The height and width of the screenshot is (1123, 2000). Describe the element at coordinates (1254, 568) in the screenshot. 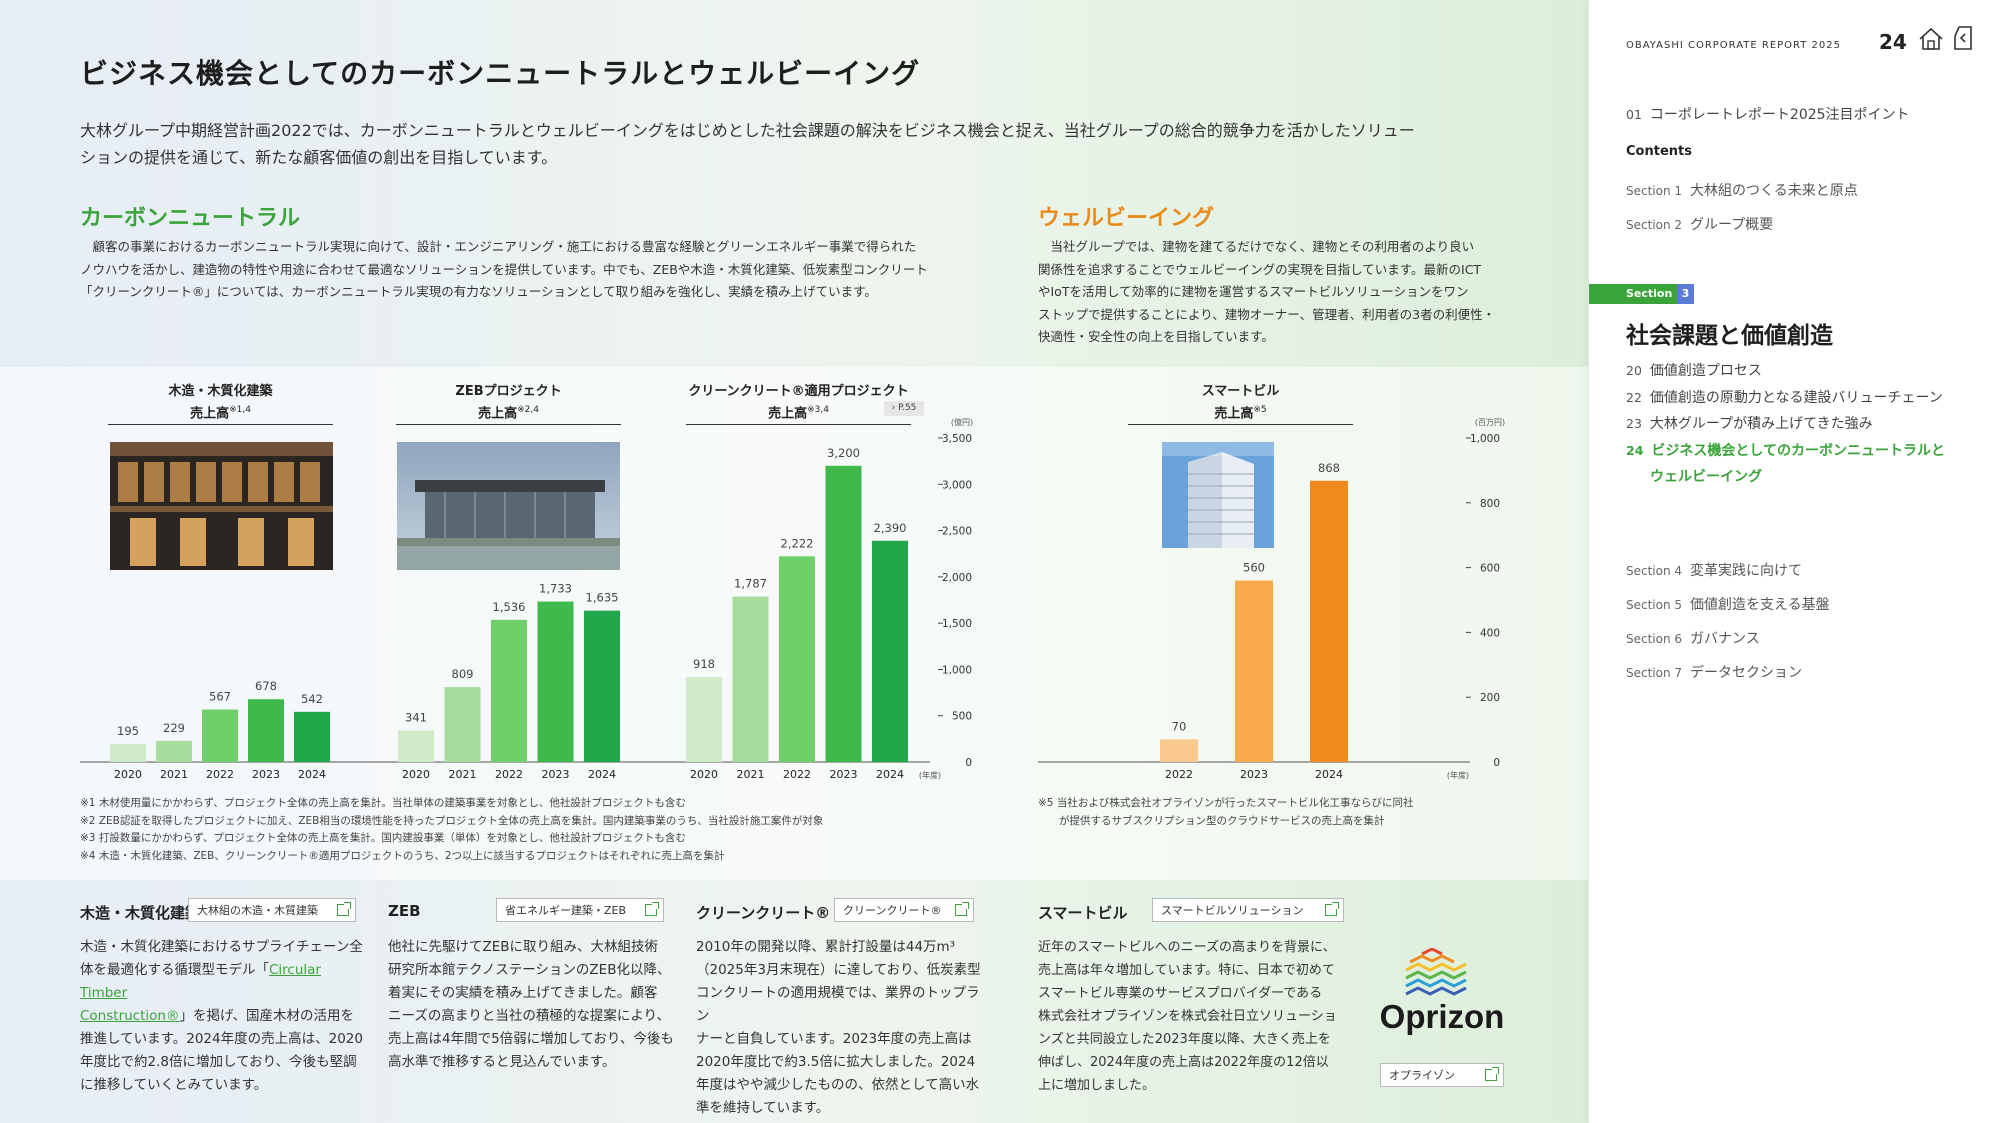

I see `bar-value-label: 560` at that location.